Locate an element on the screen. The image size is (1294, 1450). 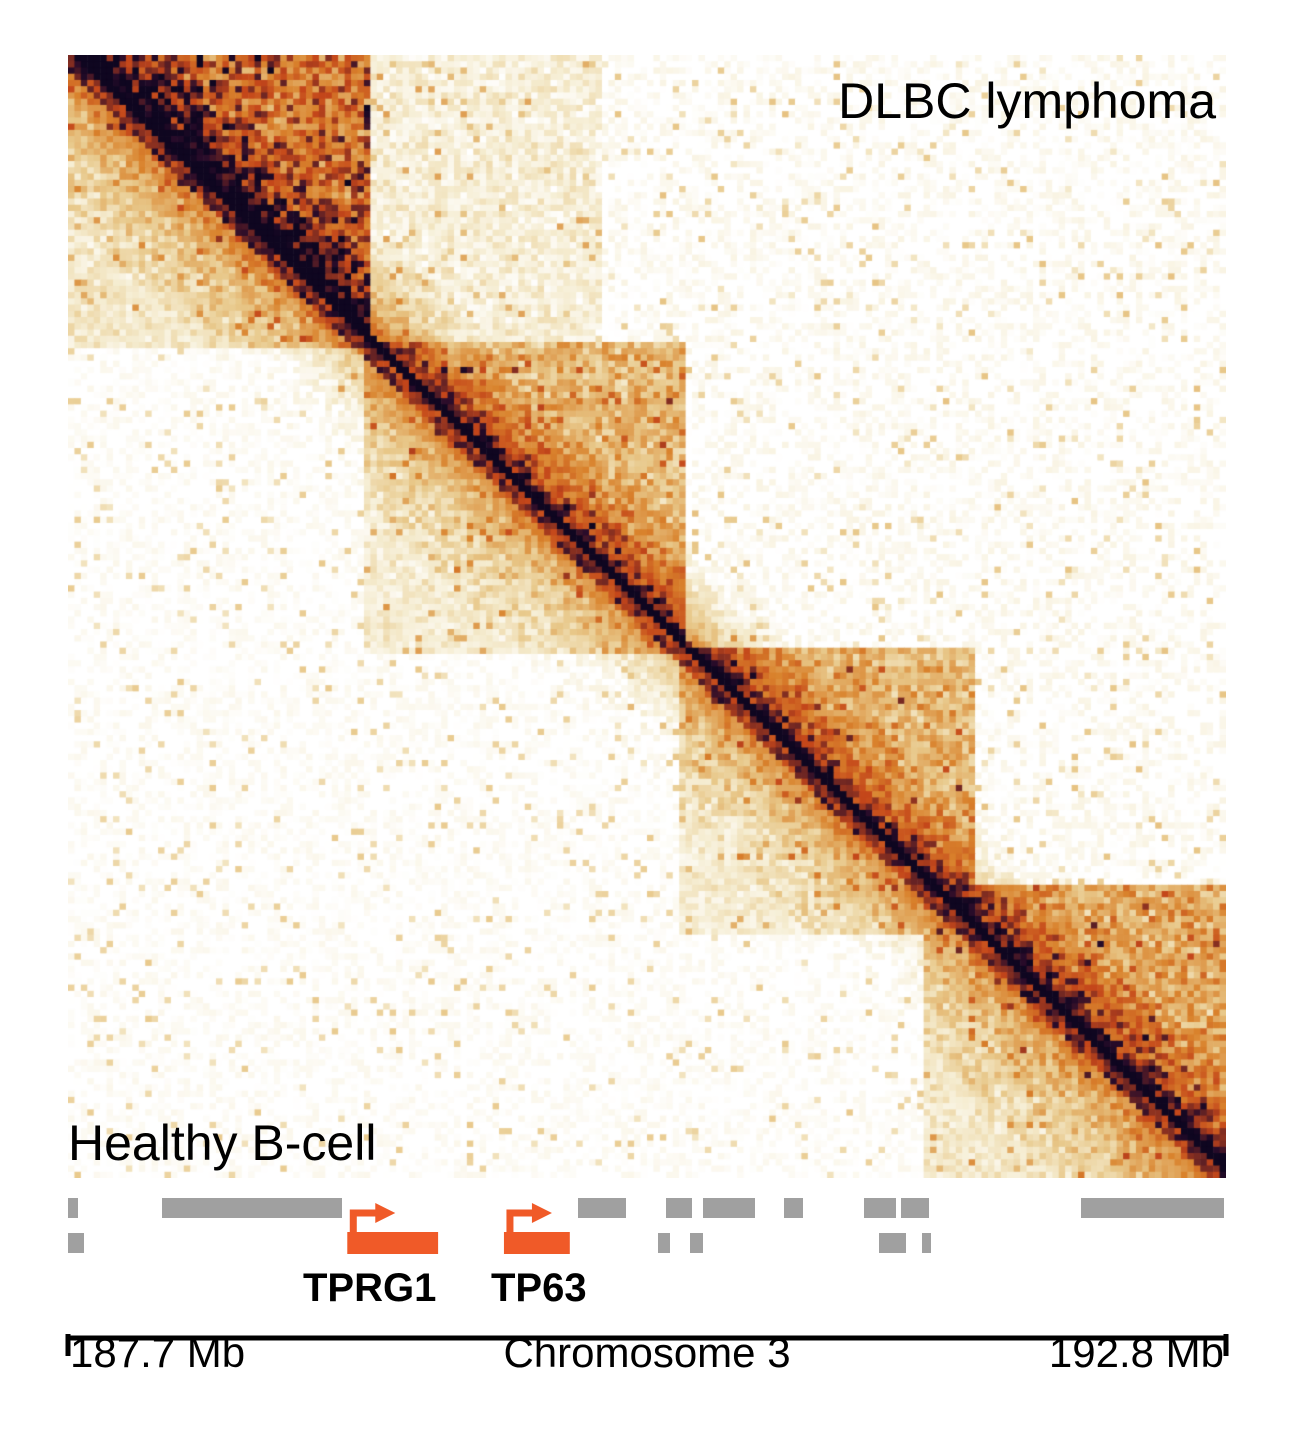
highlighted-genes is located at coordinates (458, 1228).